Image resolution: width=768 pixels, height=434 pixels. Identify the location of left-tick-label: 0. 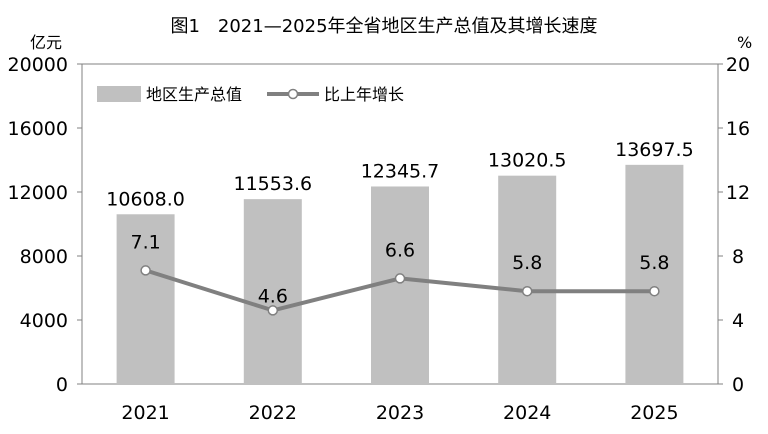
(62, 385).